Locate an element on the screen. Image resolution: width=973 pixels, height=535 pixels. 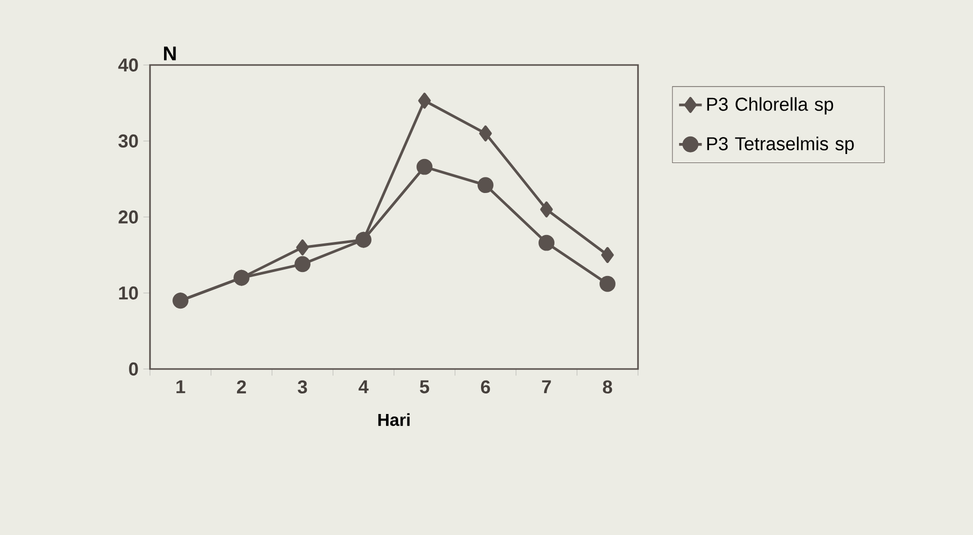
y-tick-label: 10 is located at coordinates (128, 293).